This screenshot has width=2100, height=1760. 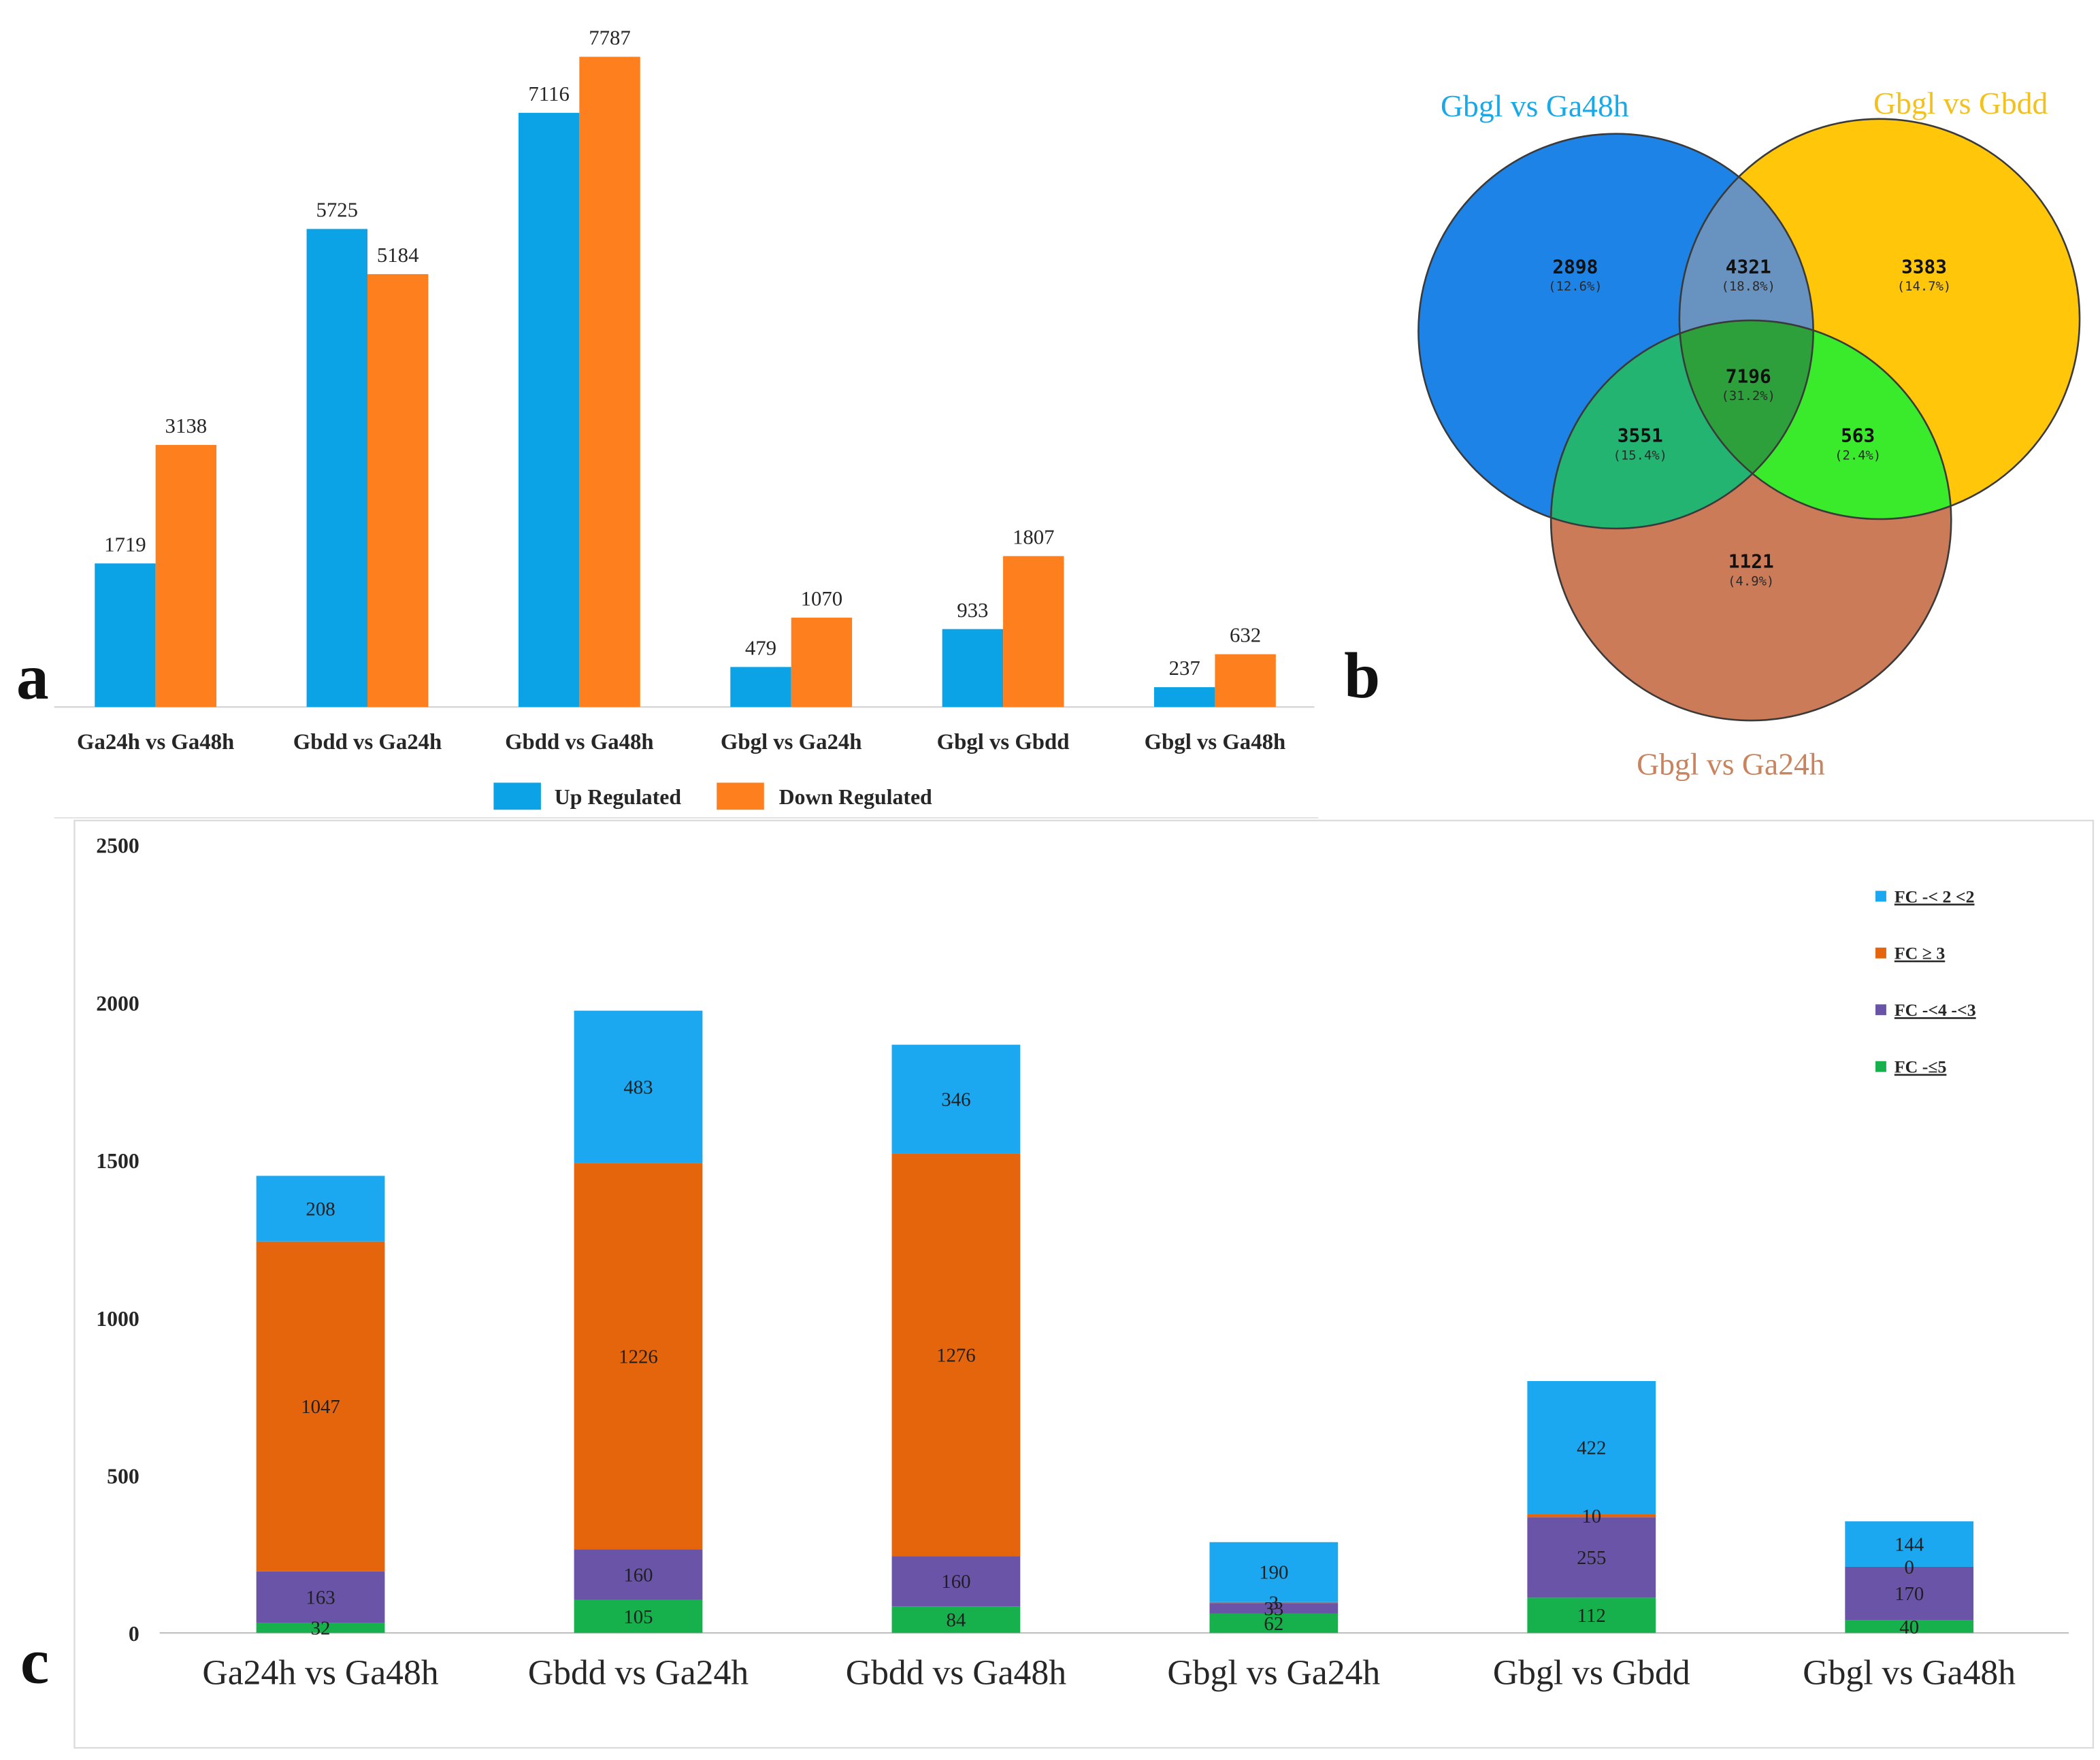 What do you see at coordinates (956, 1355) in the screenshot?
I see `bar-segment-fc-3-gbdd-vs-ga48h` at bounding box center [956, 1355].